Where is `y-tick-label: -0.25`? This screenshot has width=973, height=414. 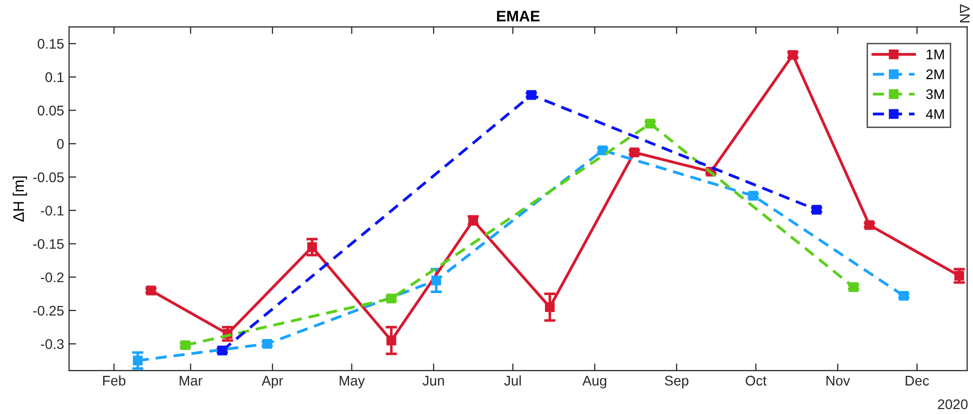
y-tick-label: -0.25 is located at coordinates (48, 311).